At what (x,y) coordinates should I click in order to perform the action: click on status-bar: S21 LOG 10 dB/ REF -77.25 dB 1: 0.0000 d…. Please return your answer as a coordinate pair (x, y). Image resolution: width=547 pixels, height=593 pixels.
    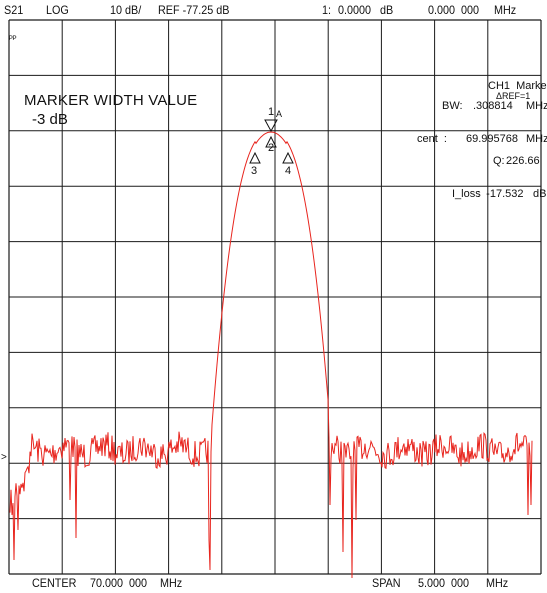
    Looking at the image, I should click on (273, 10).